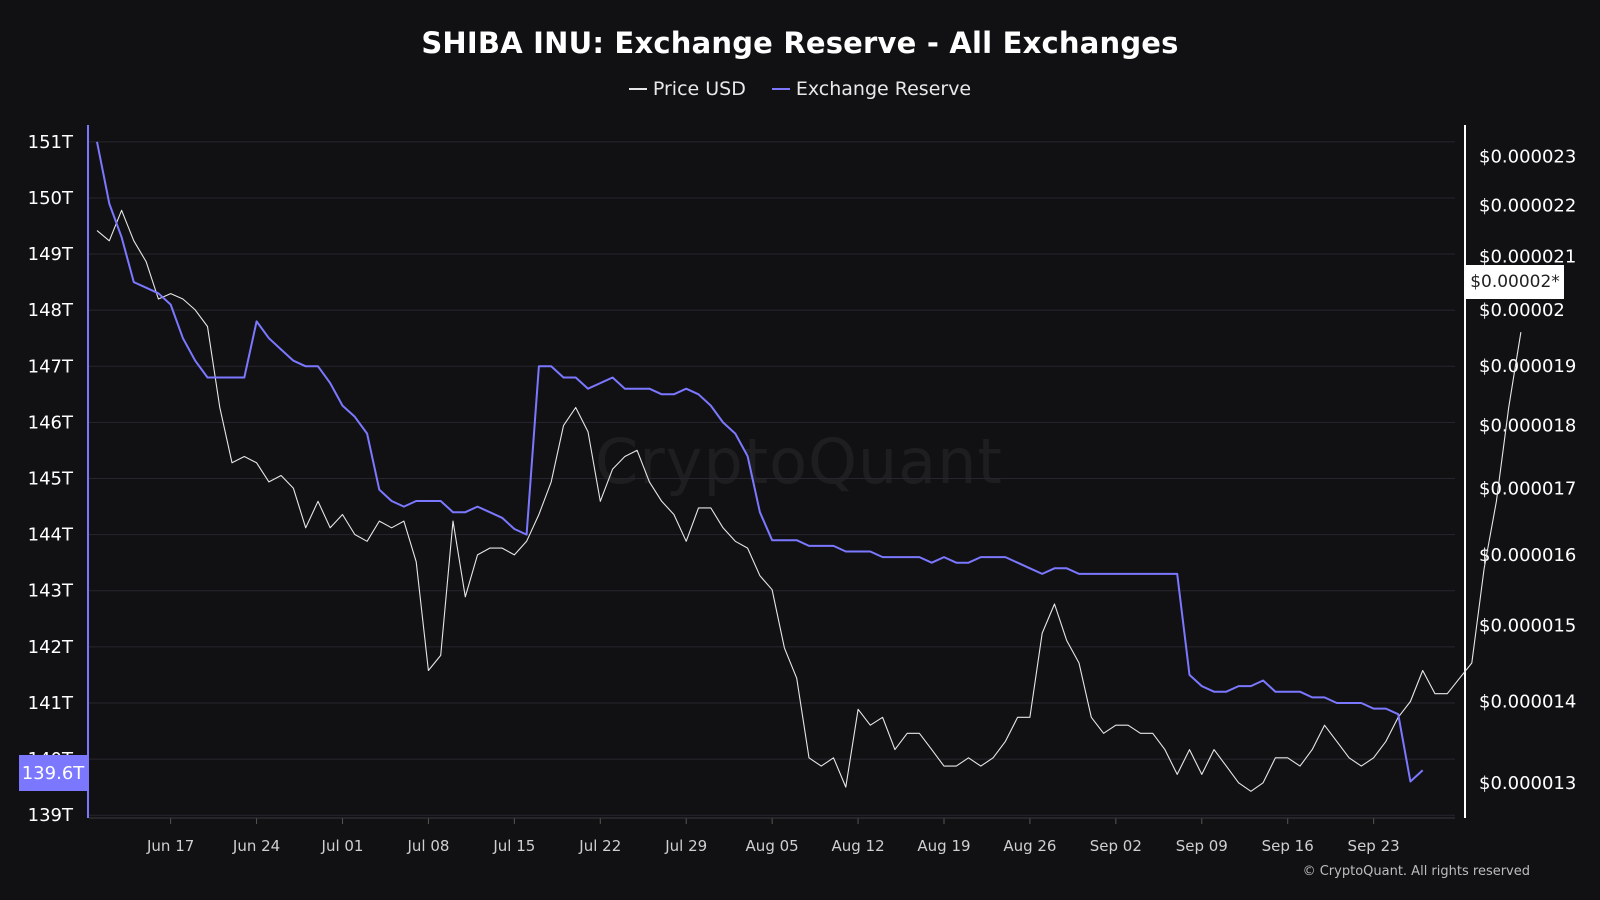 Image resolution: width=1600 pixels, height=900 pixels. What do you see at coordinates (51, 647) in the screenshot?
I see `y-left-tick-label: 142T` at bounding box center [51, 647].